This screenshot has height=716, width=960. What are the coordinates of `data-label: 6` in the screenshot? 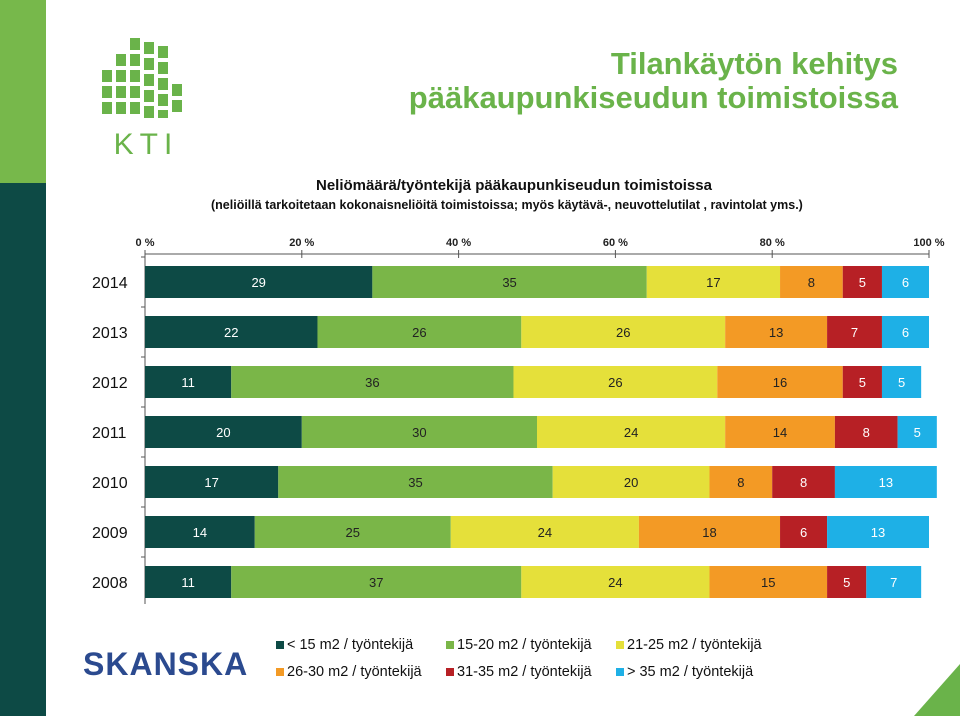 It's located at (905, 282).